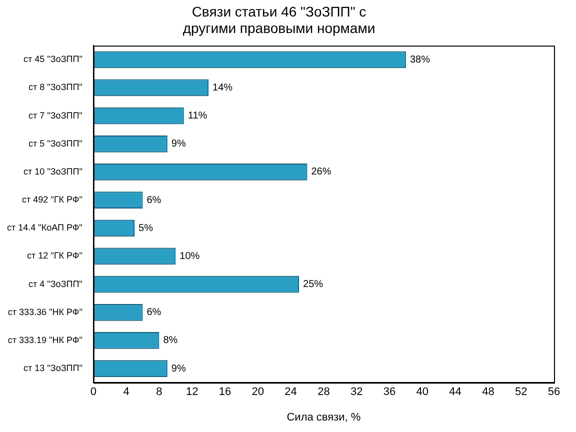 Image resolution: width=576 pixels, height=432 pixels. What do you see at coordinates (192, 392) in the screenshot?
I see `x-tick-label: 12` at bounding box center [192, 392].